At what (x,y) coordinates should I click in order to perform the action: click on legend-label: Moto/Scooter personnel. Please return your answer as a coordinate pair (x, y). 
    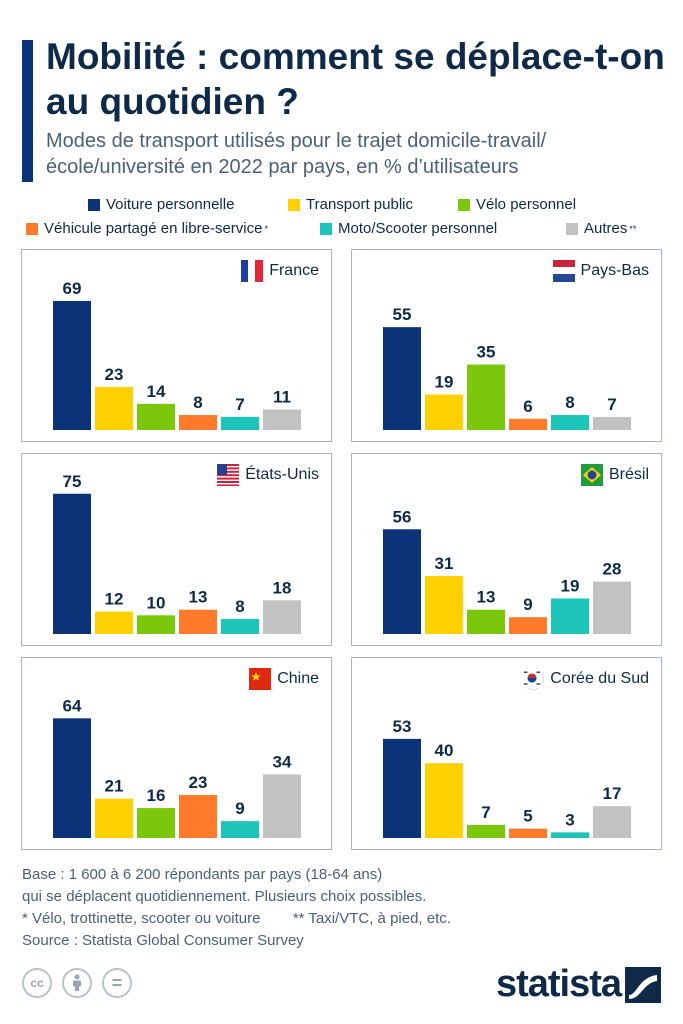
    Looking at the image, I should click on (418, 228).